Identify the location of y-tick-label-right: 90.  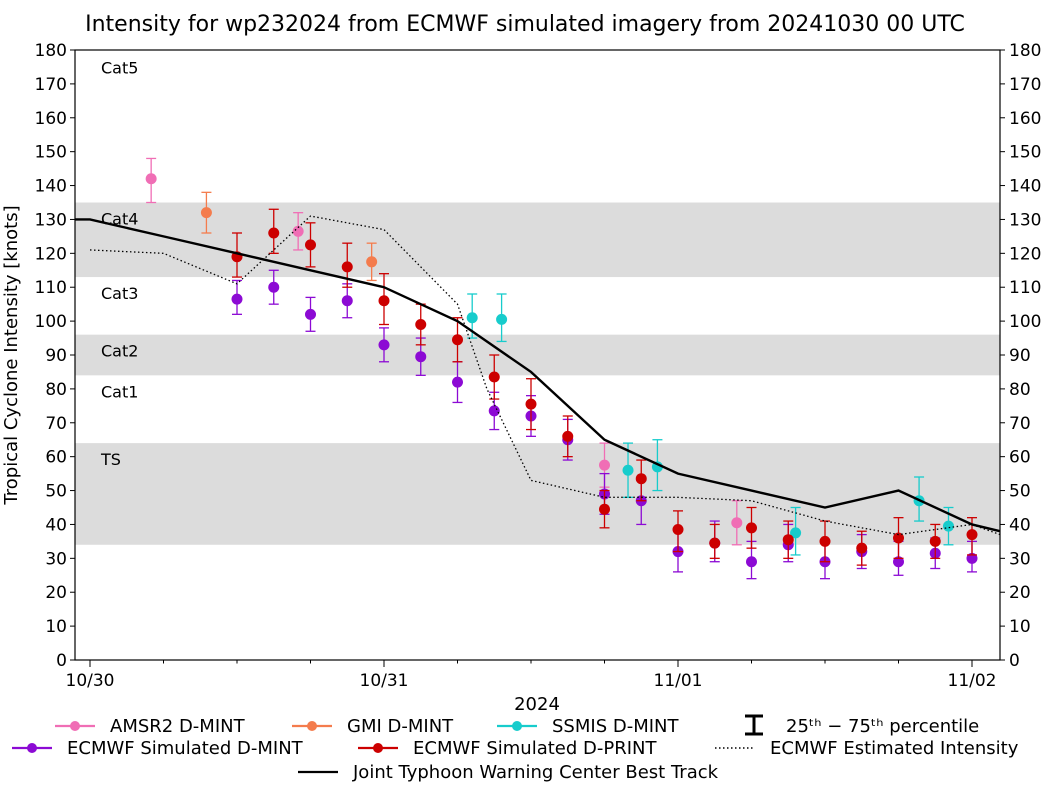
(1020, 356).